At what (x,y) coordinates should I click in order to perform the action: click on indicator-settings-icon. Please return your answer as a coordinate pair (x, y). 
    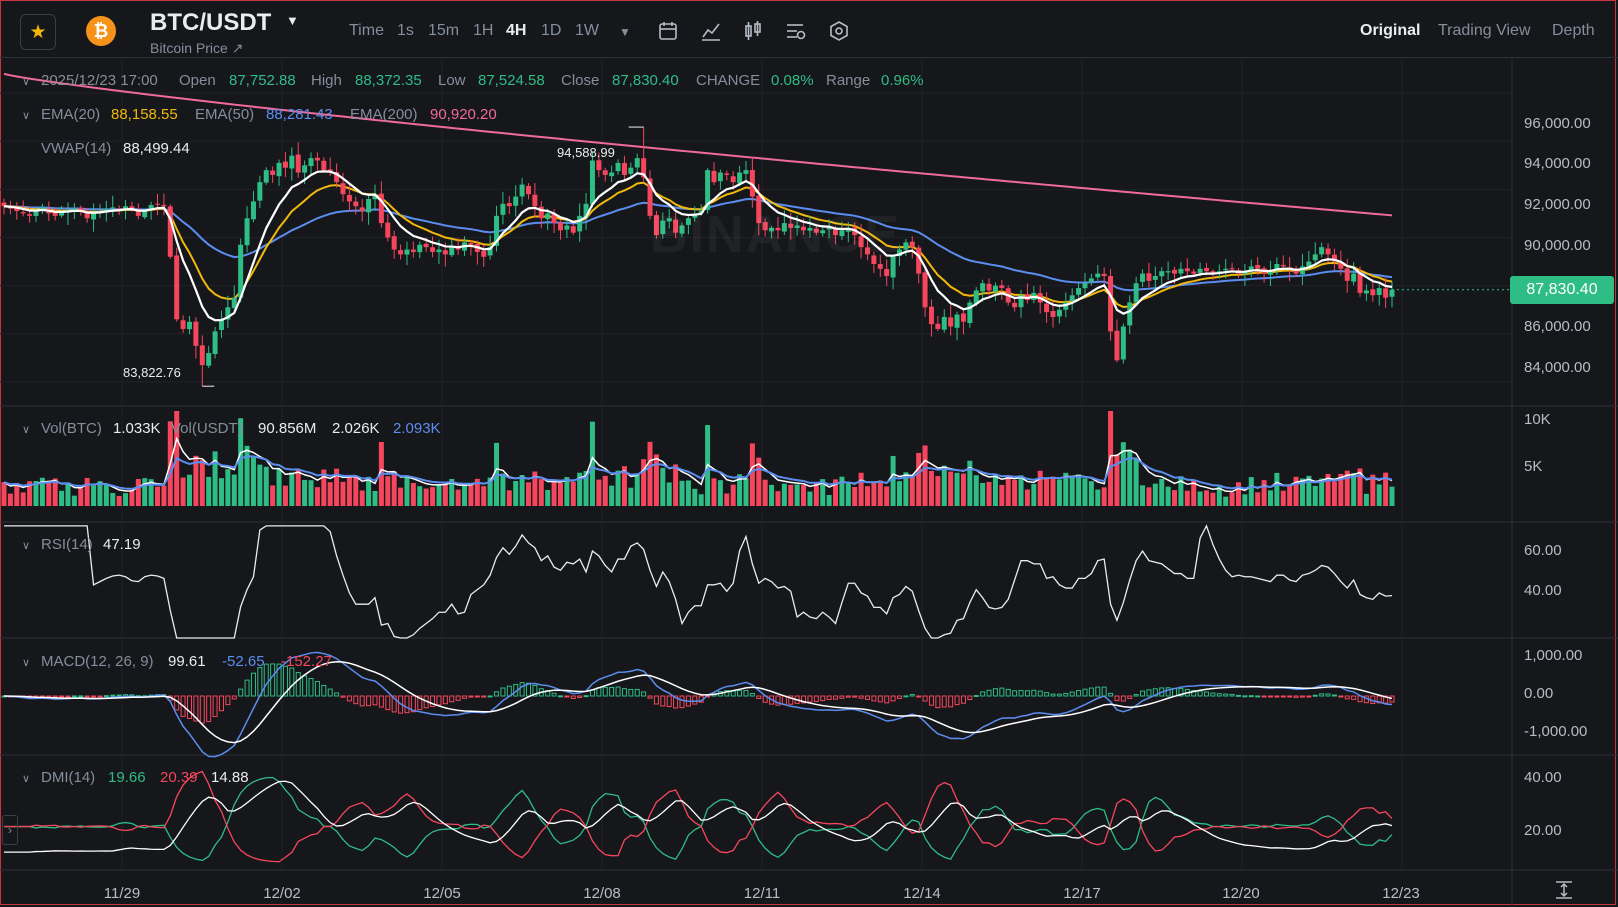
    Looking at the image, I should click on (796, 31).